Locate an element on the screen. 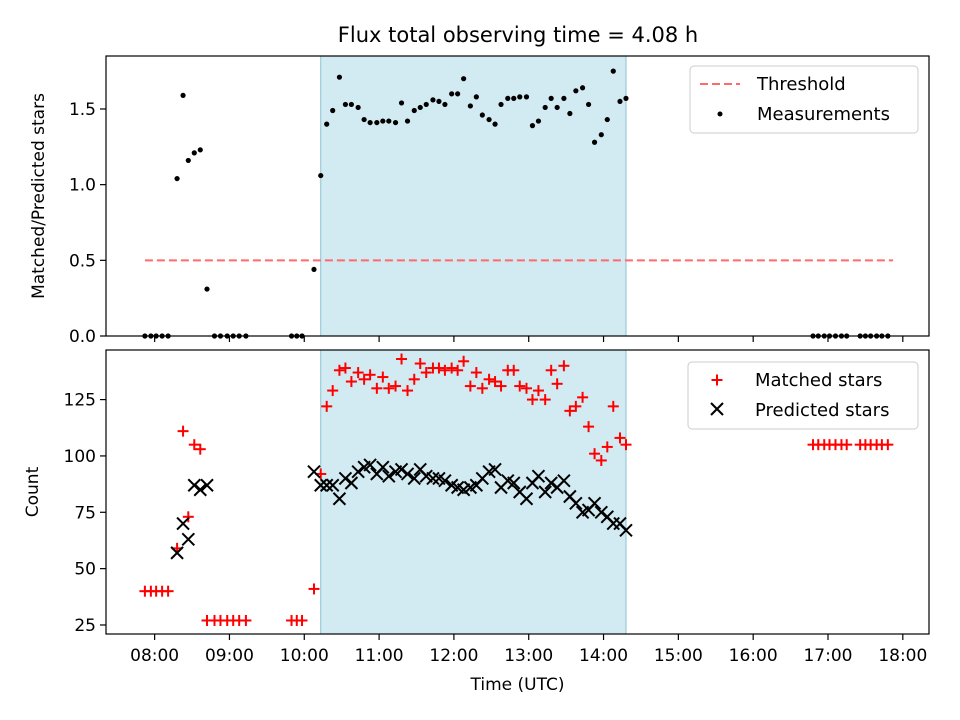 Image resolution: width=960 pixels, height=720 pixels. x-tick-label: 16:00 is located at coordinates (753, 656).